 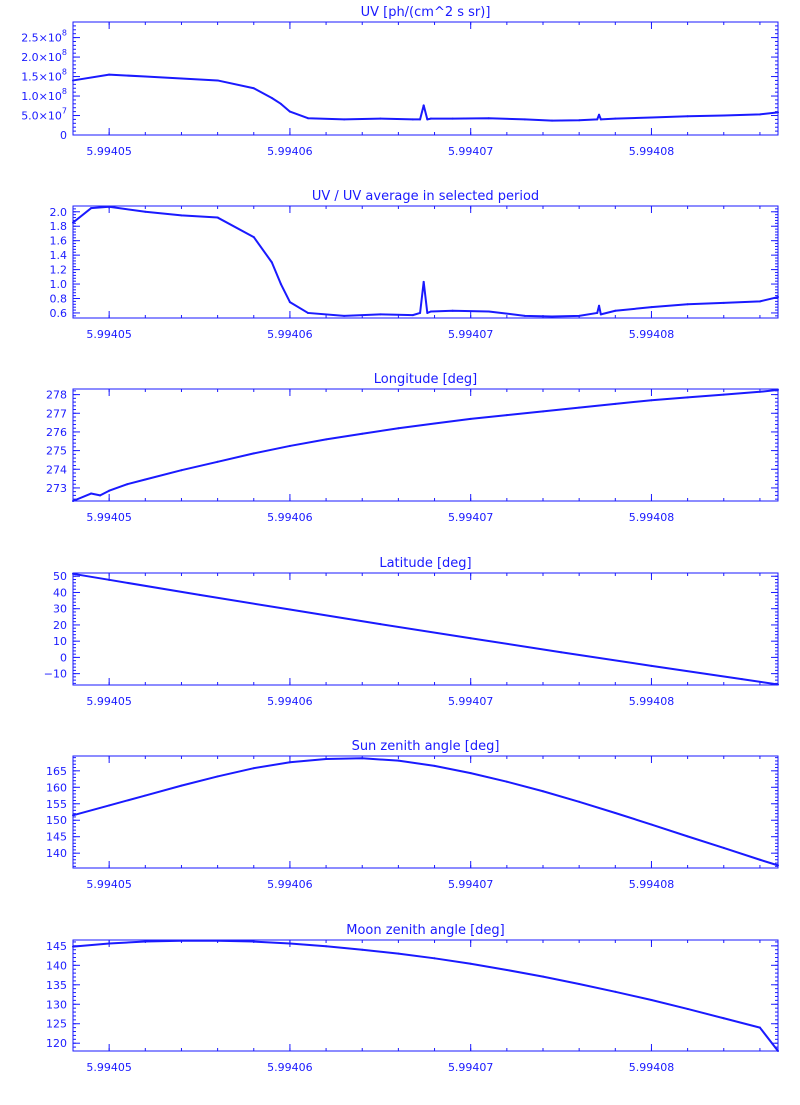 What do you see at coordinates (44, 76) in the screenshot?
I see `y-tick-label: 1.5×10⁸` at bounding box center [44, 76].